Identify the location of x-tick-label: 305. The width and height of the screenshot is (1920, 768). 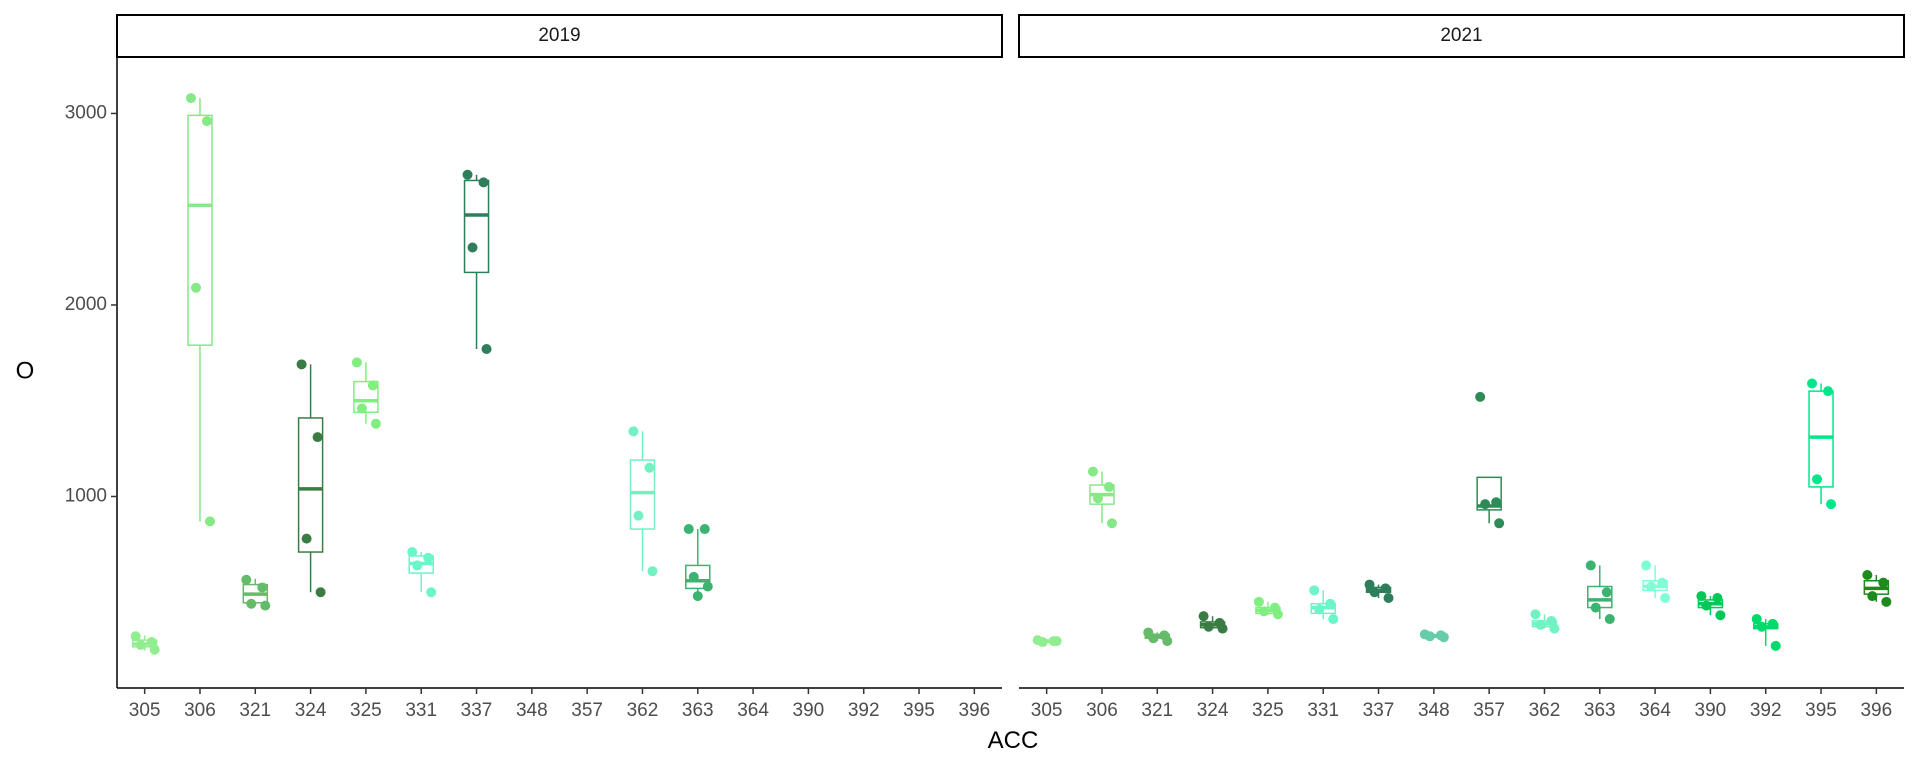
(145, 710).